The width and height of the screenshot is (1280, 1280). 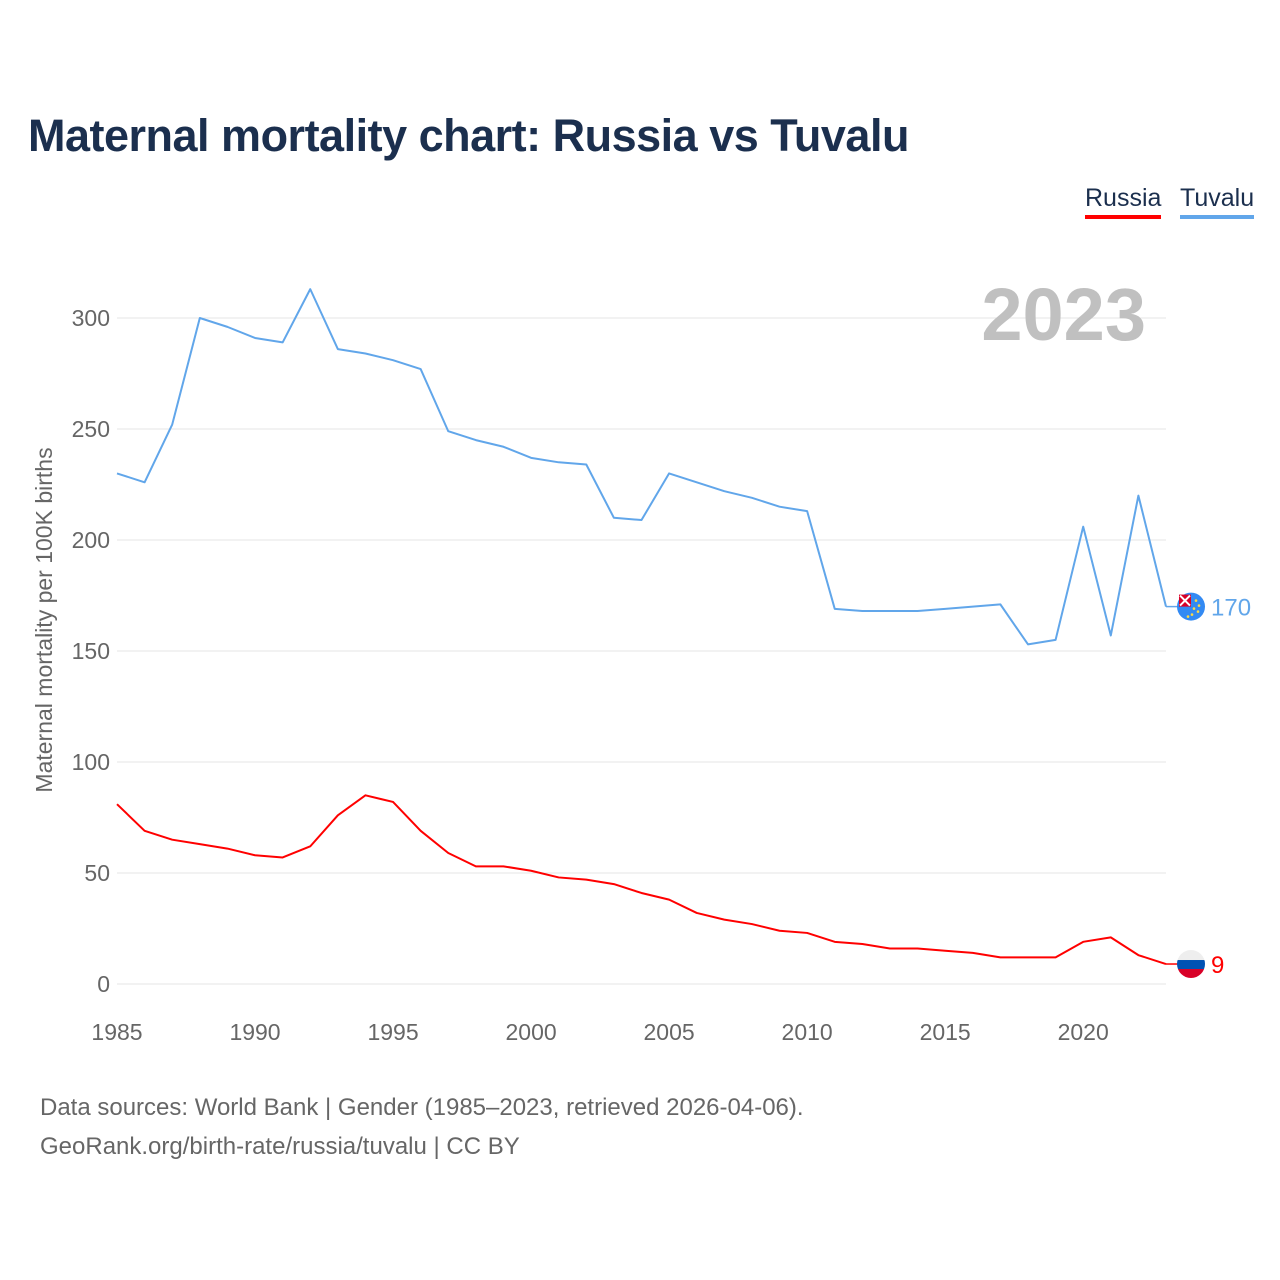 I want to click on y-axis-label: Maternal mortality per 100K births, so click(x=44, y=619).